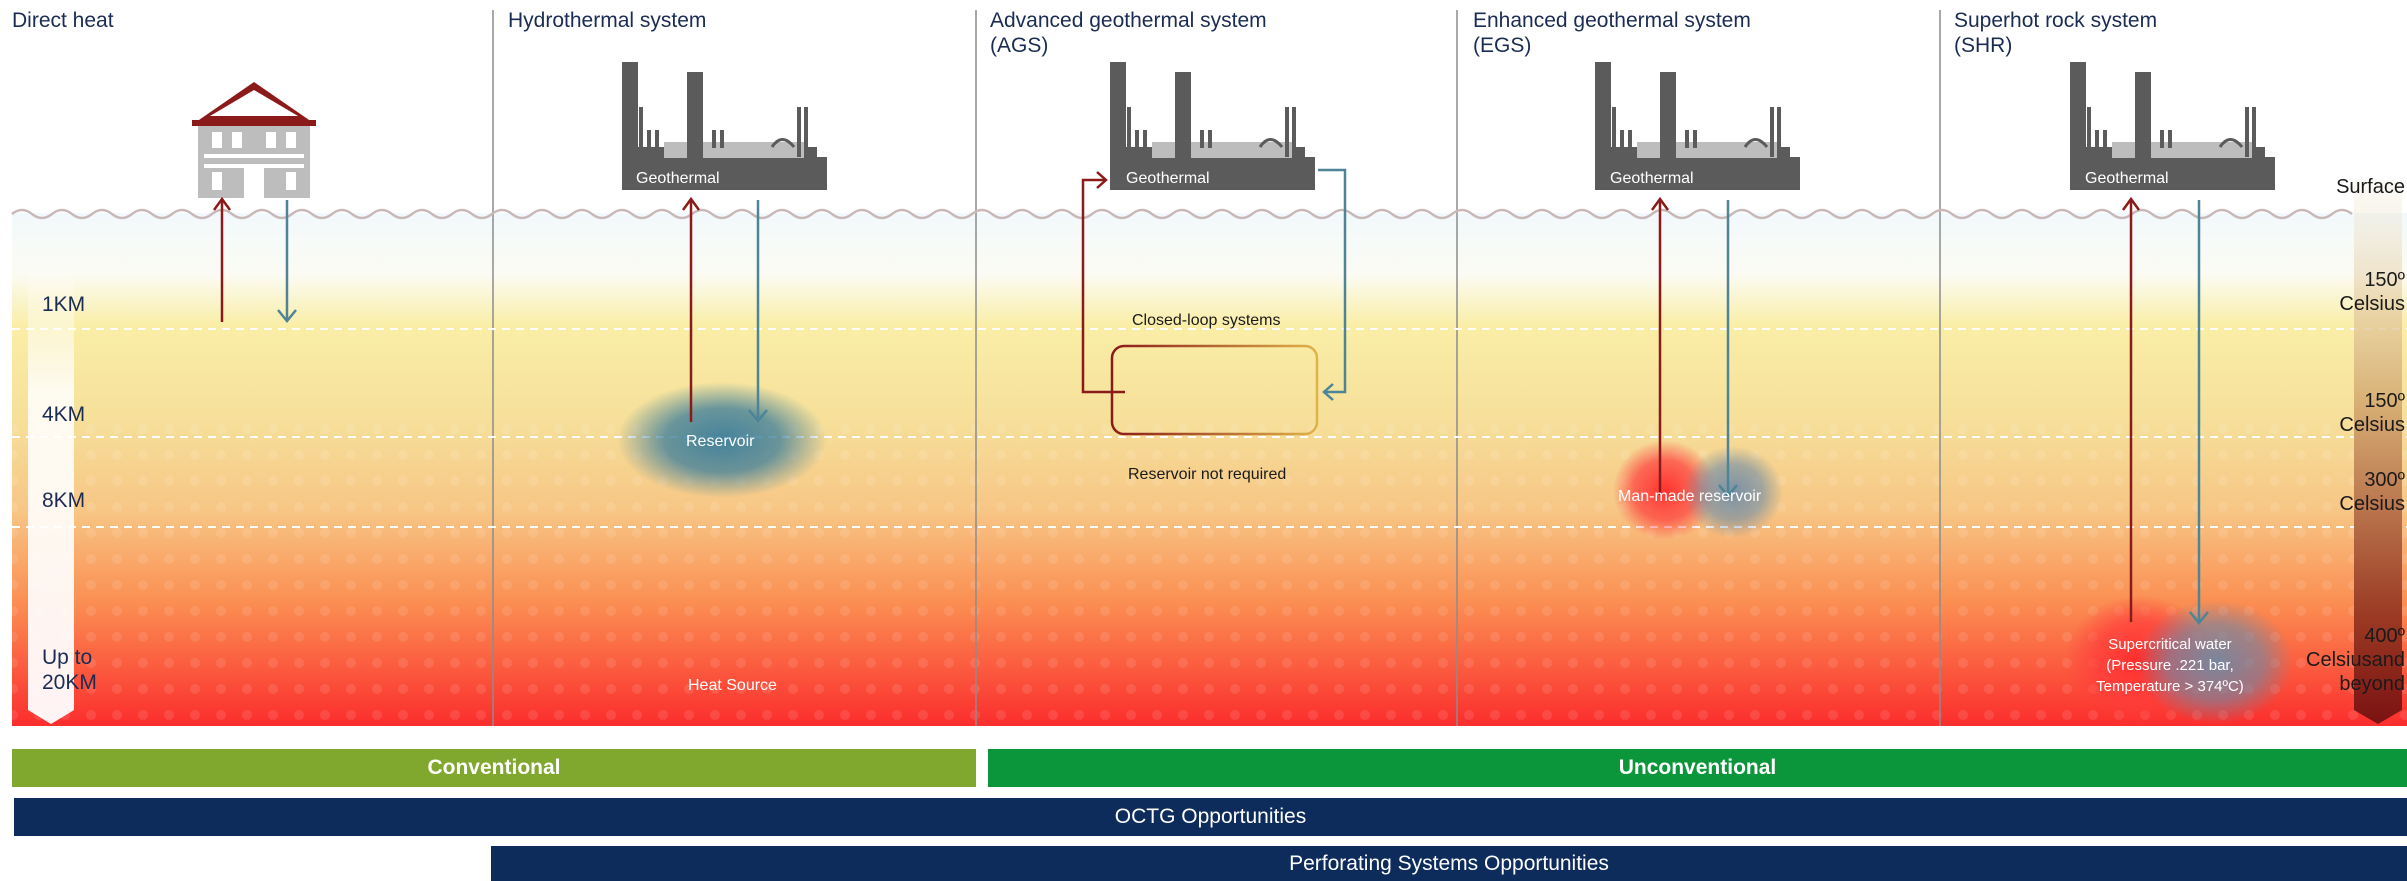  Describe the element at coordinates (1612, 33) in the screenshot. I see `column-title-egs: Enhanced geothermal system (EGS)` at that location.